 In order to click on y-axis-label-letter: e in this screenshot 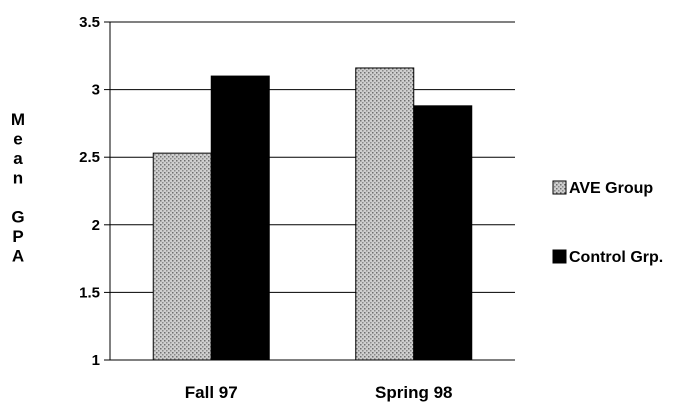, I will do `click(17, 139)`.